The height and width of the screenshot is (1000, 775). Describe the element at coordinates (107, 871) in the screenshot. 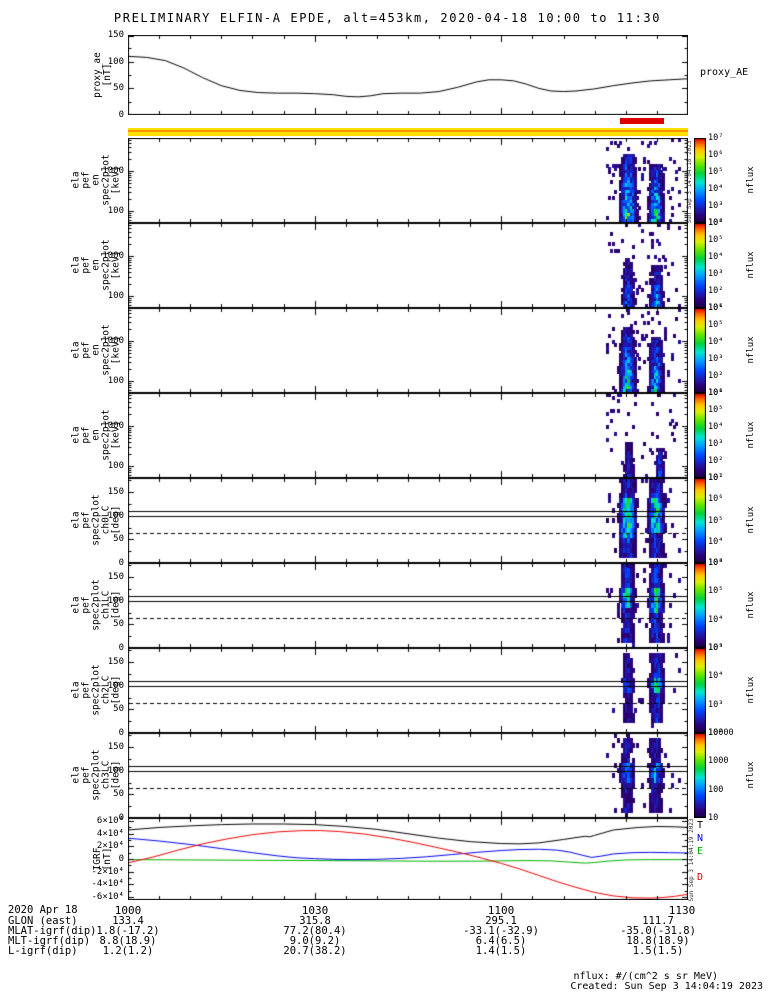

I see `igrf-y-tick-label: -2×10⁴` at that location.